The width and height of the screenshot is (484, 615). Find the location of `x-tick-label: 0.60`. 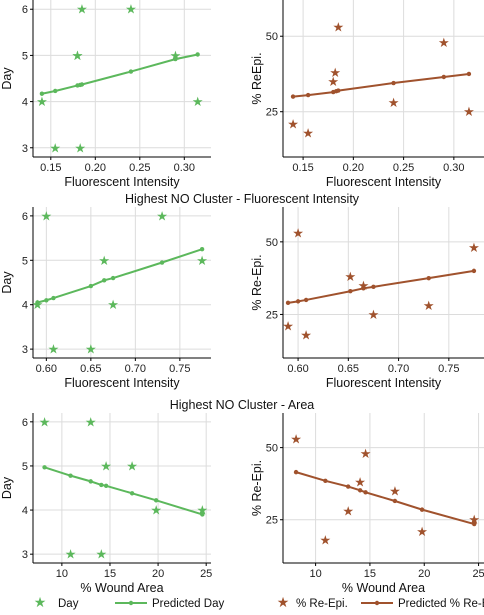

x-tick-label: 0.60 is located at coordinates (46, 369).